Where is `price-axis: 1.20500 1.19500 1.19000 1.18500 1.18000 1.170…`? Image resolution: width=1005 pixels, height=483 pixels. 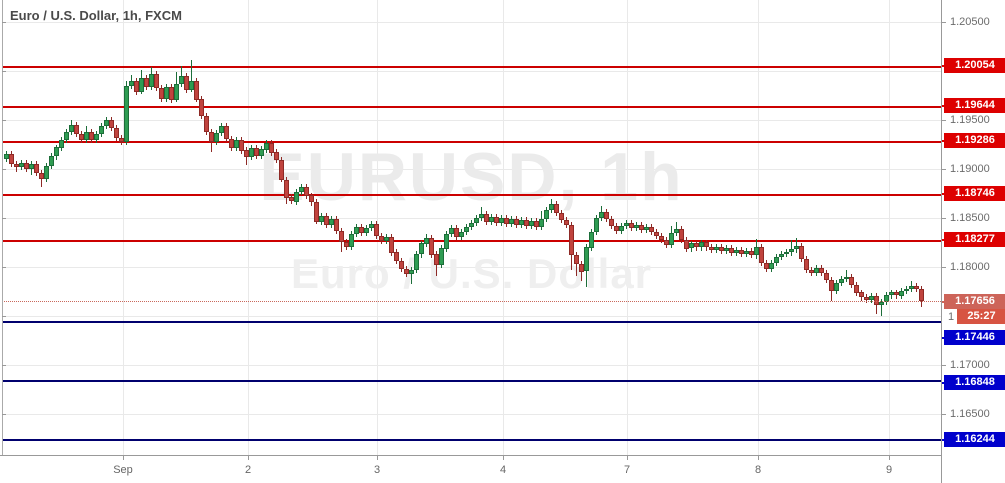
price-axis: 1.20500 1.19500 1.19000 1.18500 1.18000 1.170… is located at coordinates (973, 227).